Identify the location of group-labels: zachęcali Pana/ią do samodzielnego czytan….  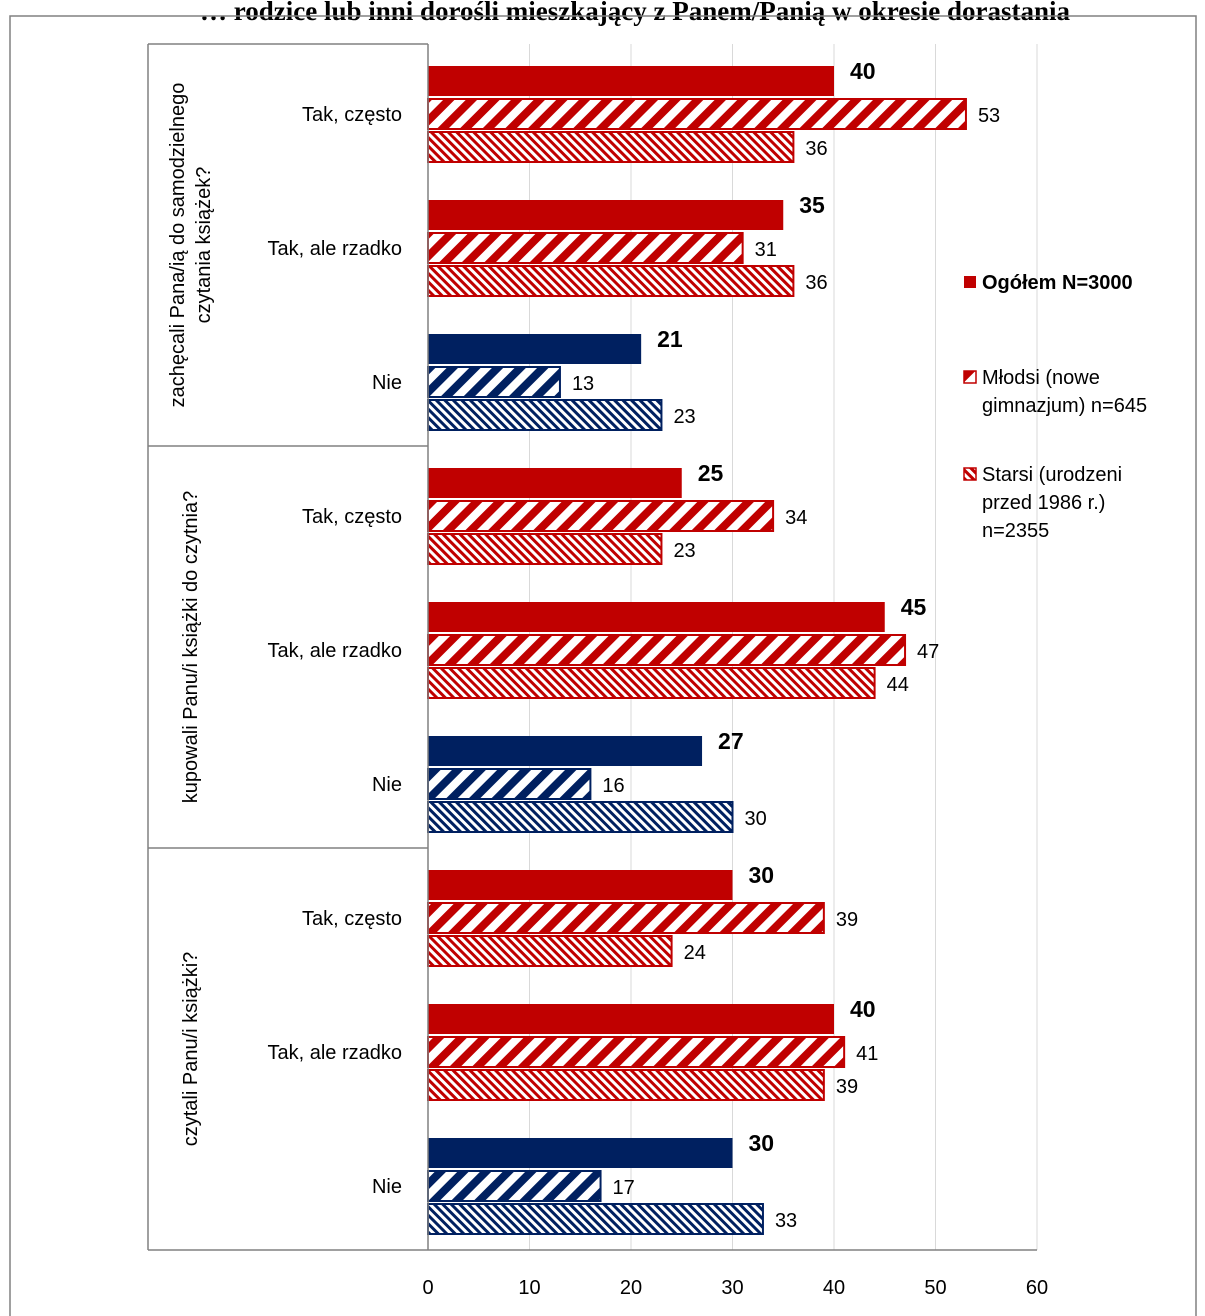
(191, 615).